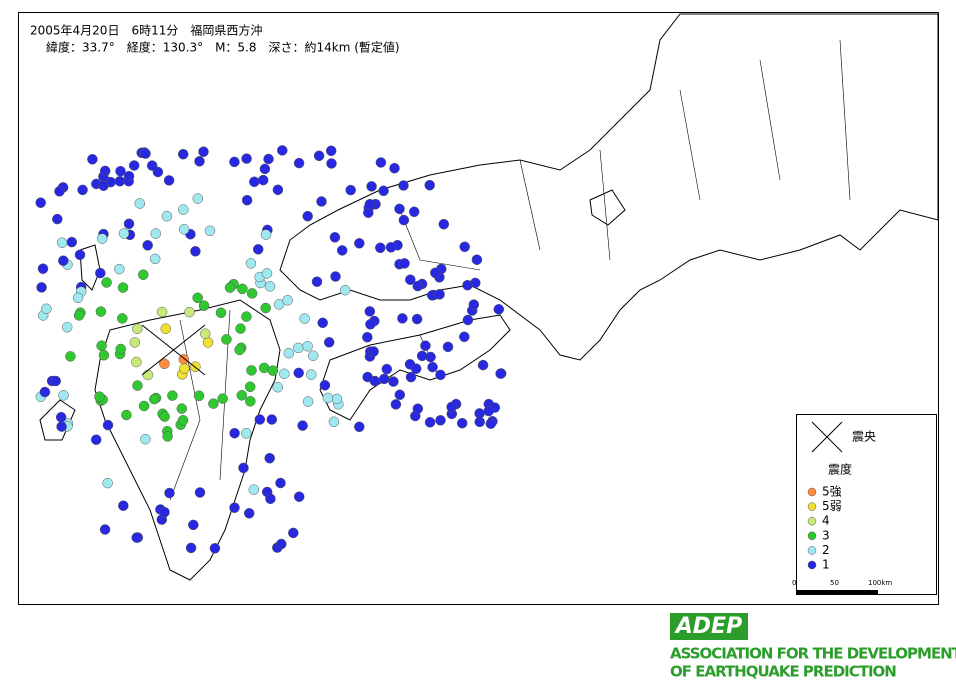  What do you see at coordinates (223, 47) in the screenshot?
I see `header-line2: 緯度：33.7° 経度：130.3° M：5.8 深さ：約14km (暫定値)` at bounding box center [223, 47].